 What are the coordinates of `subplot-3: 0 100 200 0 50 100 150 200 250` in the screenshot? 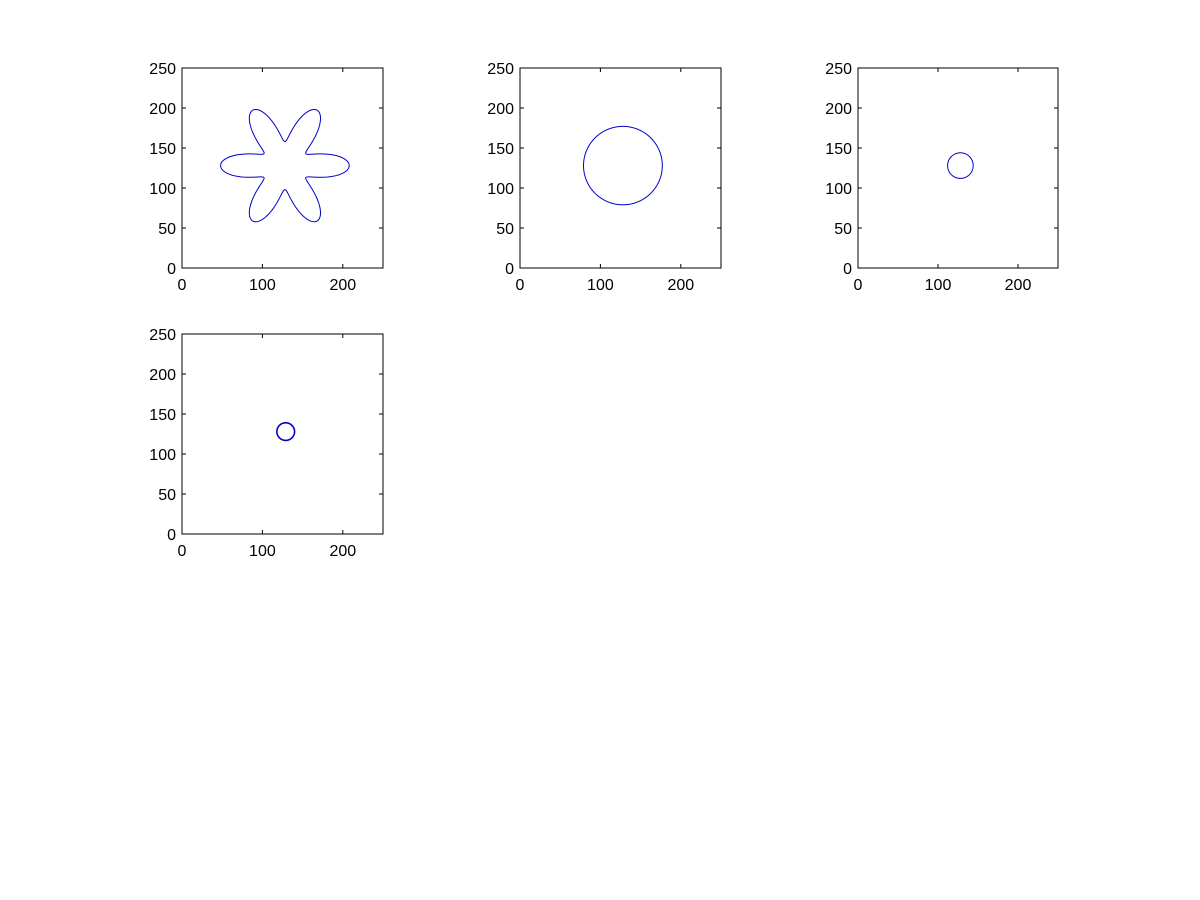 It's located at (942, 177).